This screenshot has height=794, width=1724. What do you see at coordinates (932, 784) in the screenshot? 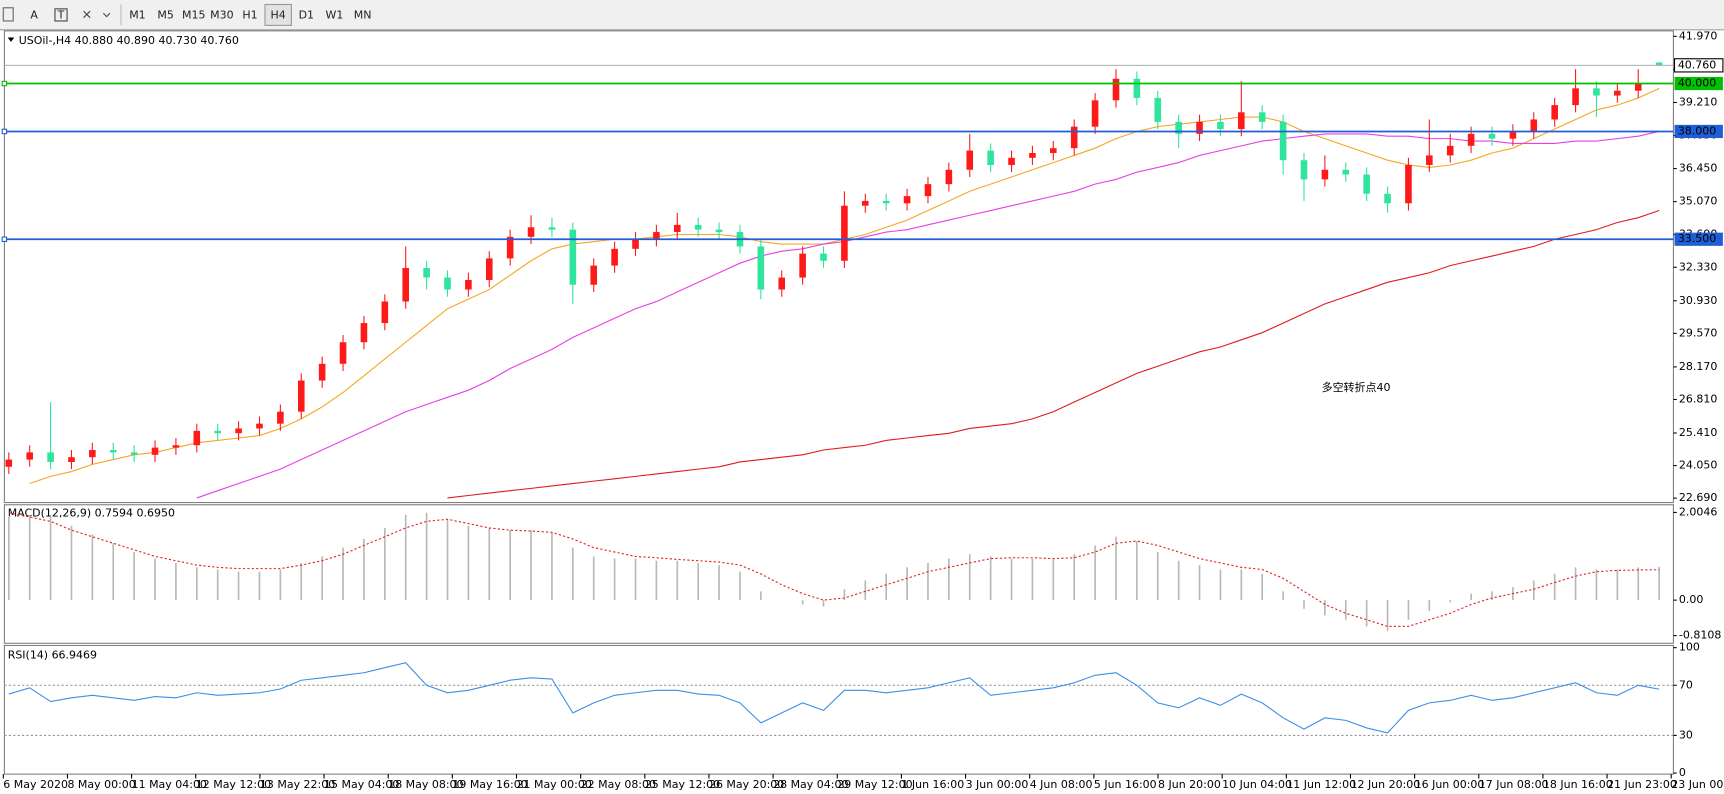
I see `x-tick-label: 1 Jun 16:00` at bounding box center [932, 784].